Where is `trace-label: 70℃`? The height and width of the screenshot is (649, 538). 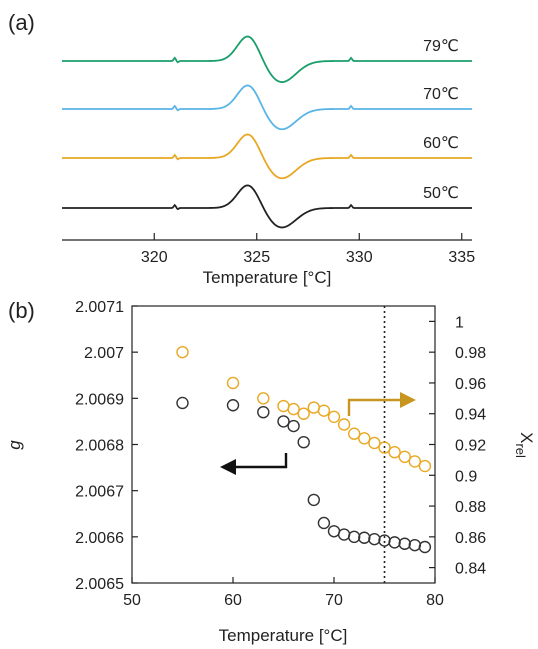 trace-label: 70℃ is located at coordinates (441, 94).